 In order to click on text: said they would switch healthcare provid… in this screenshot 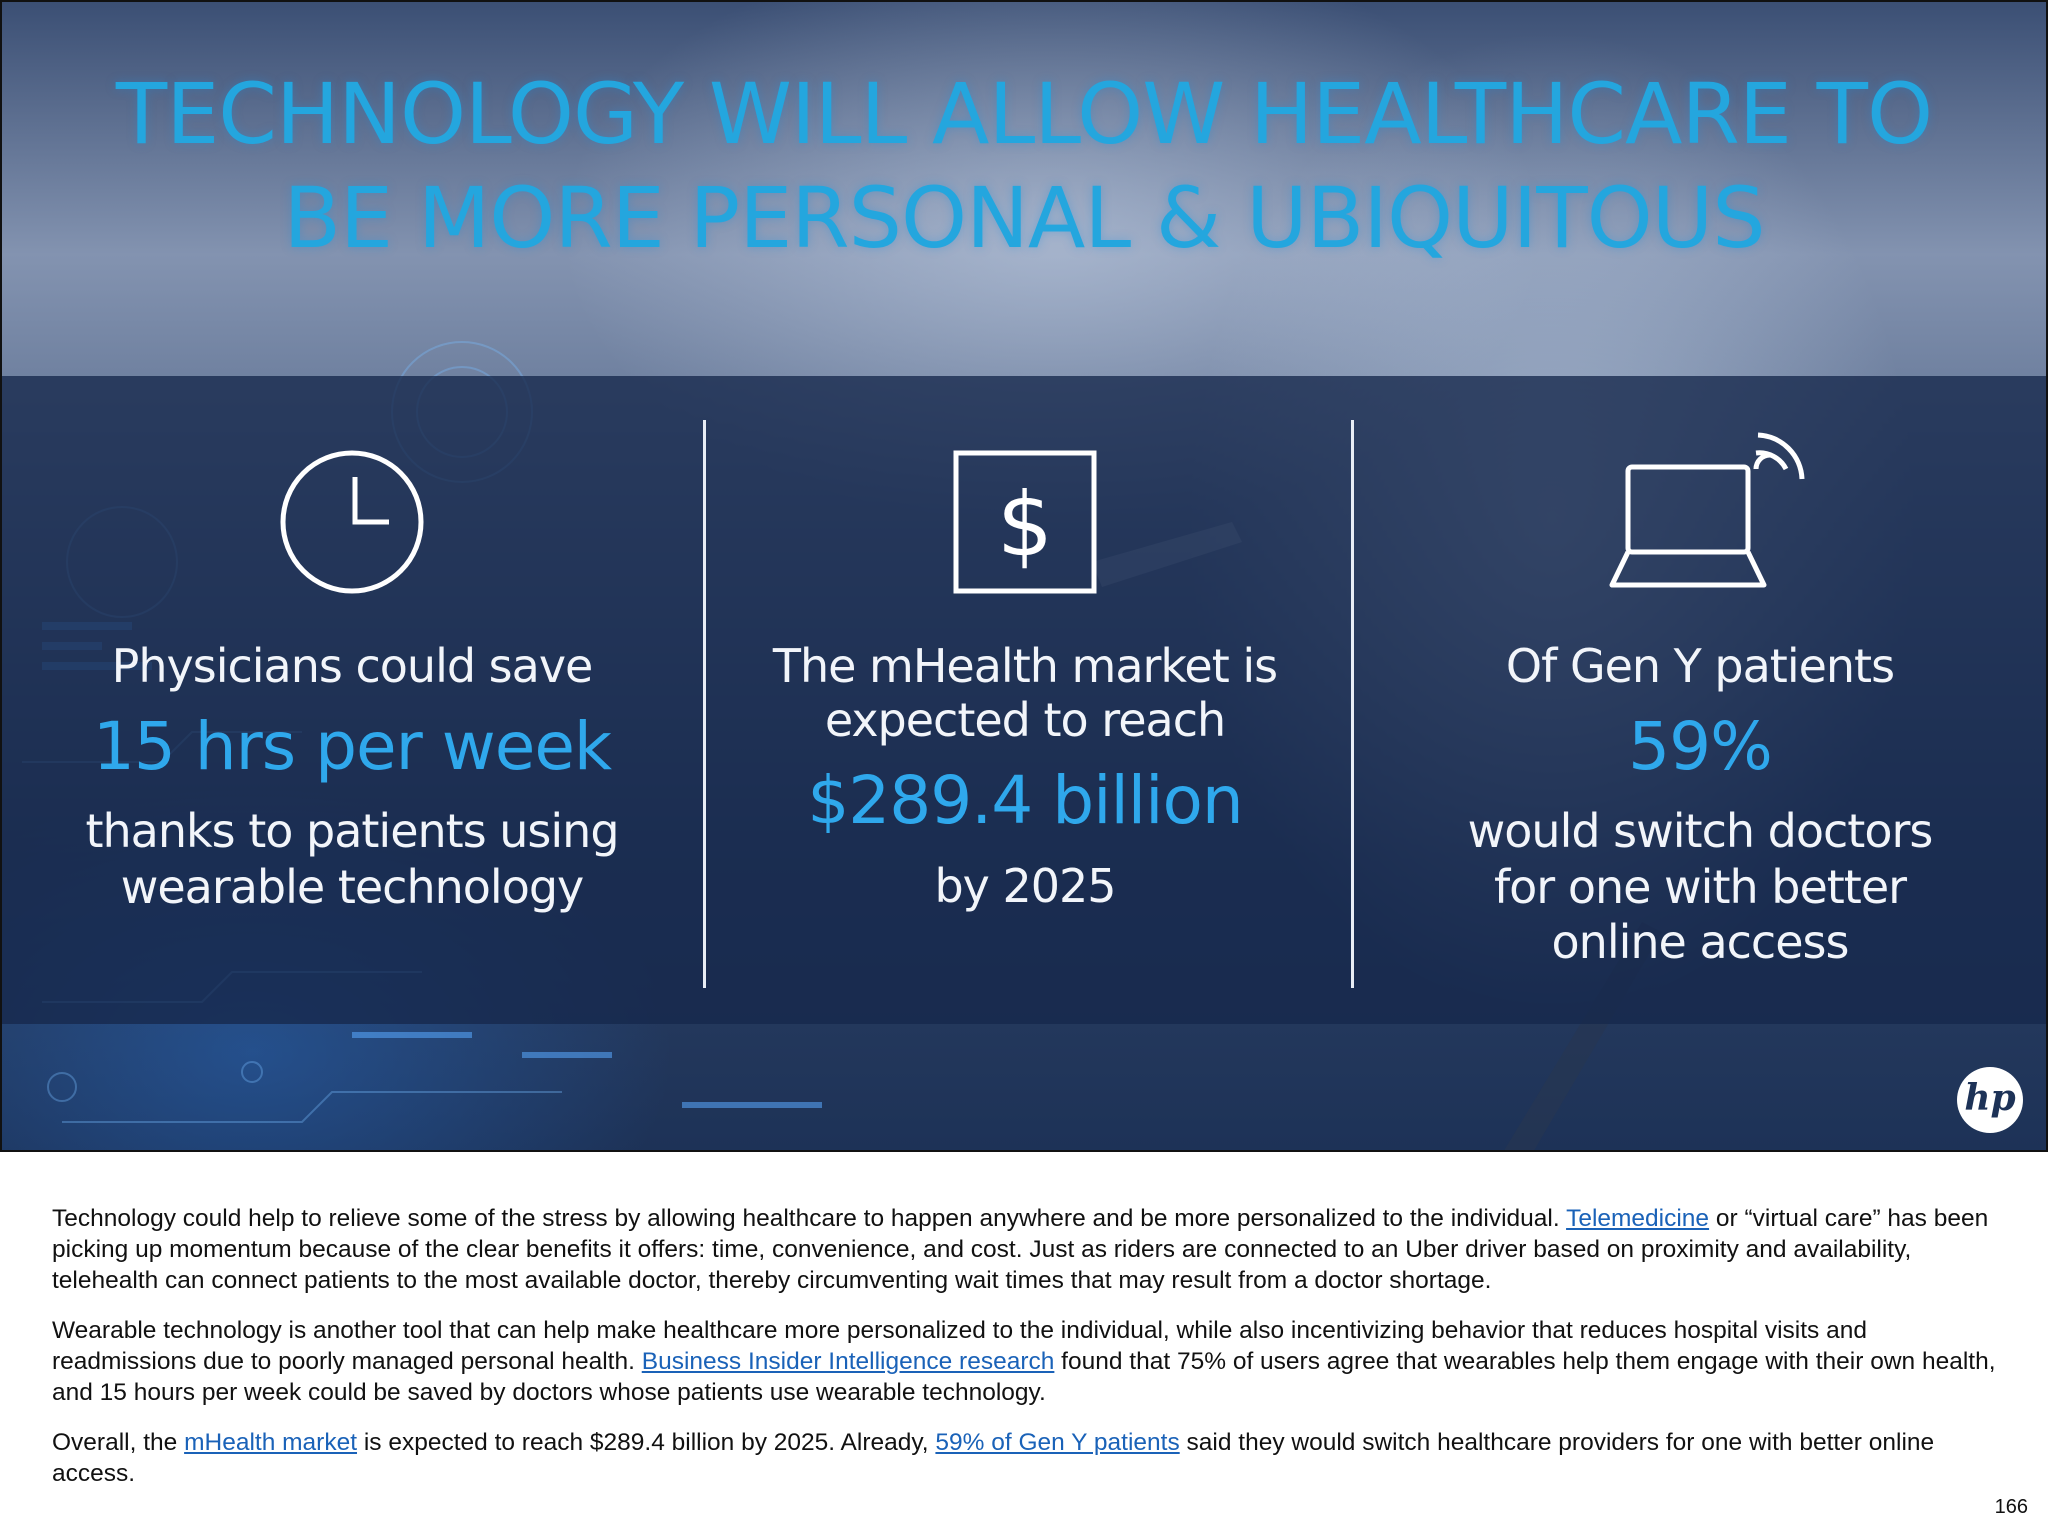, I will do `click(993, 1458)`.